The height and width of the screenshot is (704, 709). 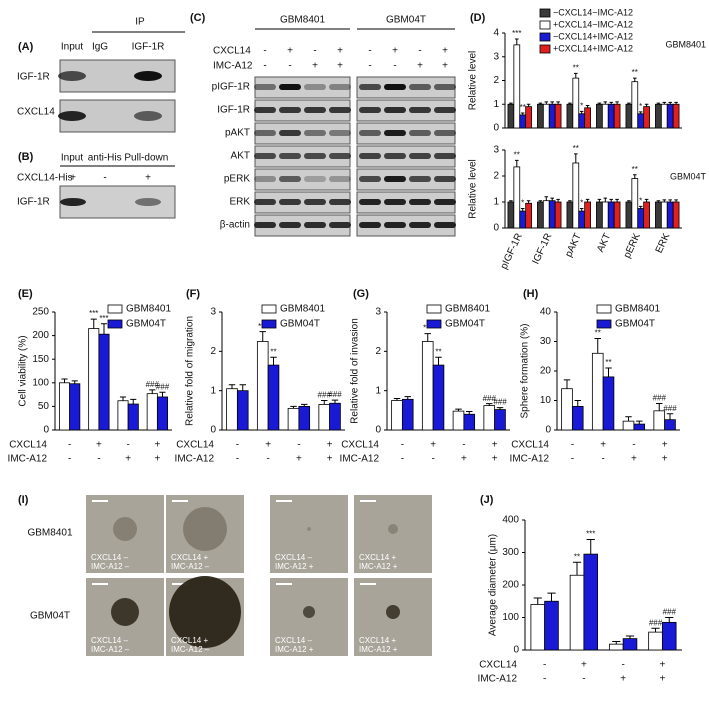 What do you see at coordinates (28, 459) in the screenshot?
I see `condition-label: IMC-A12` at bounding box center [28, 459].